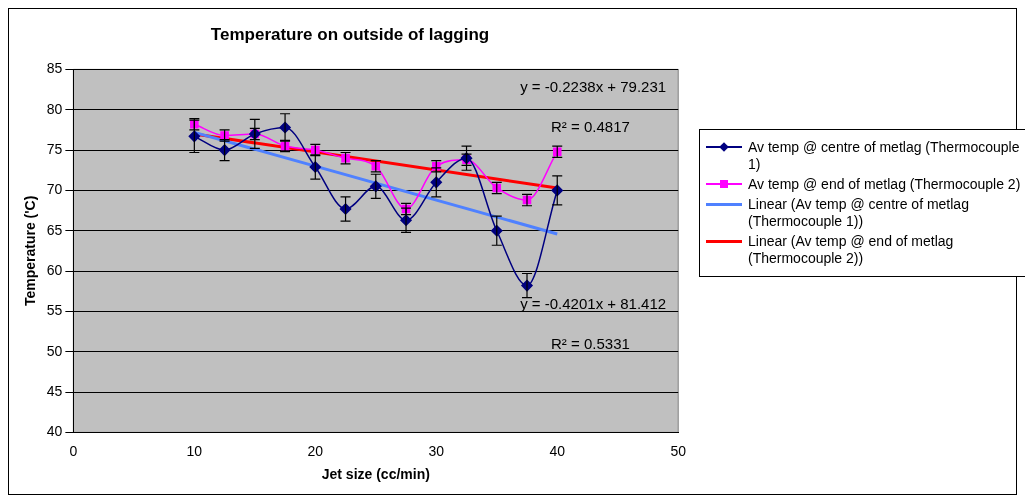 The height and width of the screenshot is (503, 1025). What do you see at coordinates (315, 450) in the screenshot?
I see `x-tick-label: 20` at bounding box center [315, 450].